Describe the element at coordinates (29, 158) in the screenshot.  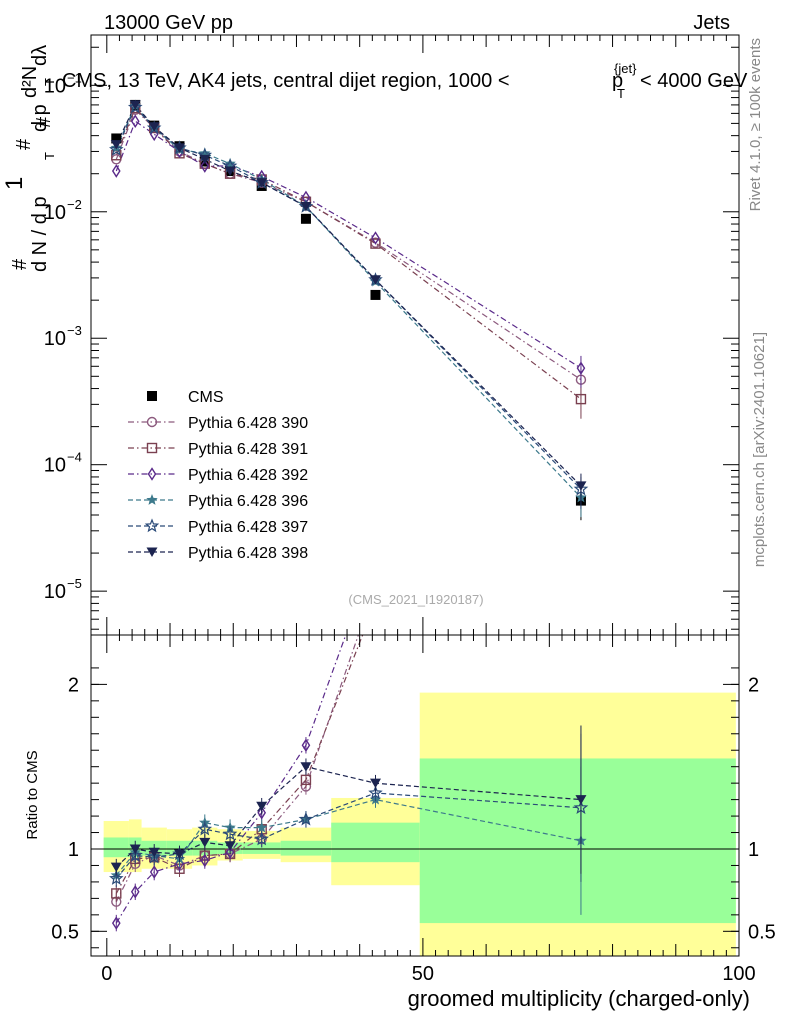
I see `main-y-axis-label: # 1 d N / d p T # d²N # d p T dλ` at that location.